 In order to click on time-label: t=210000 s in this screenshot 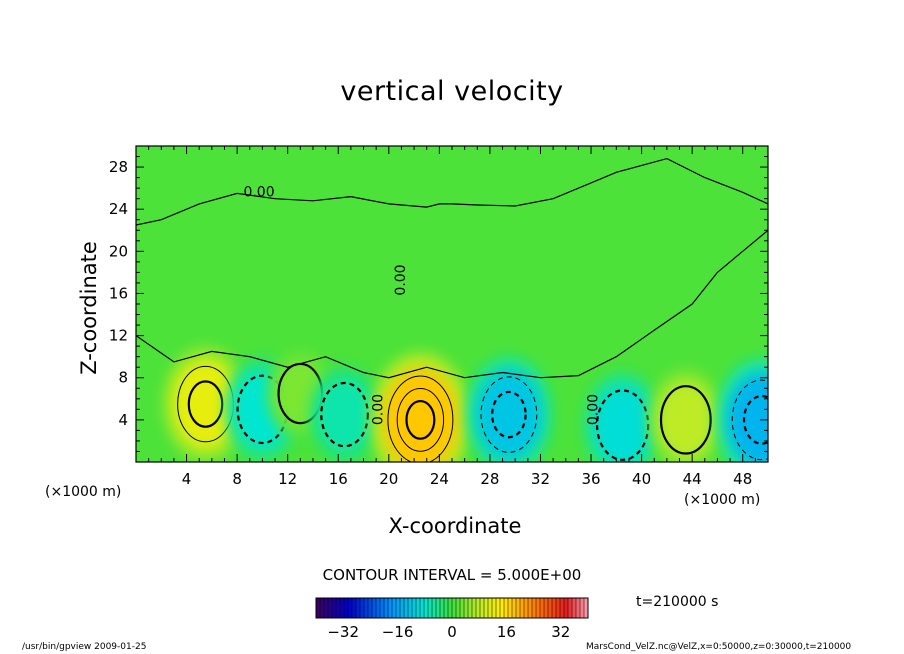, I will do `click(677, 602)`.